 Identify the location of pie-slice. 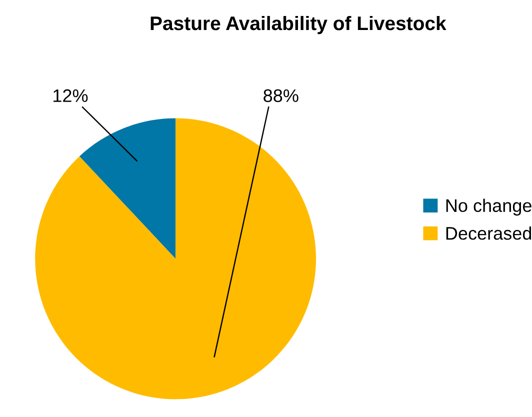
(127, 188).